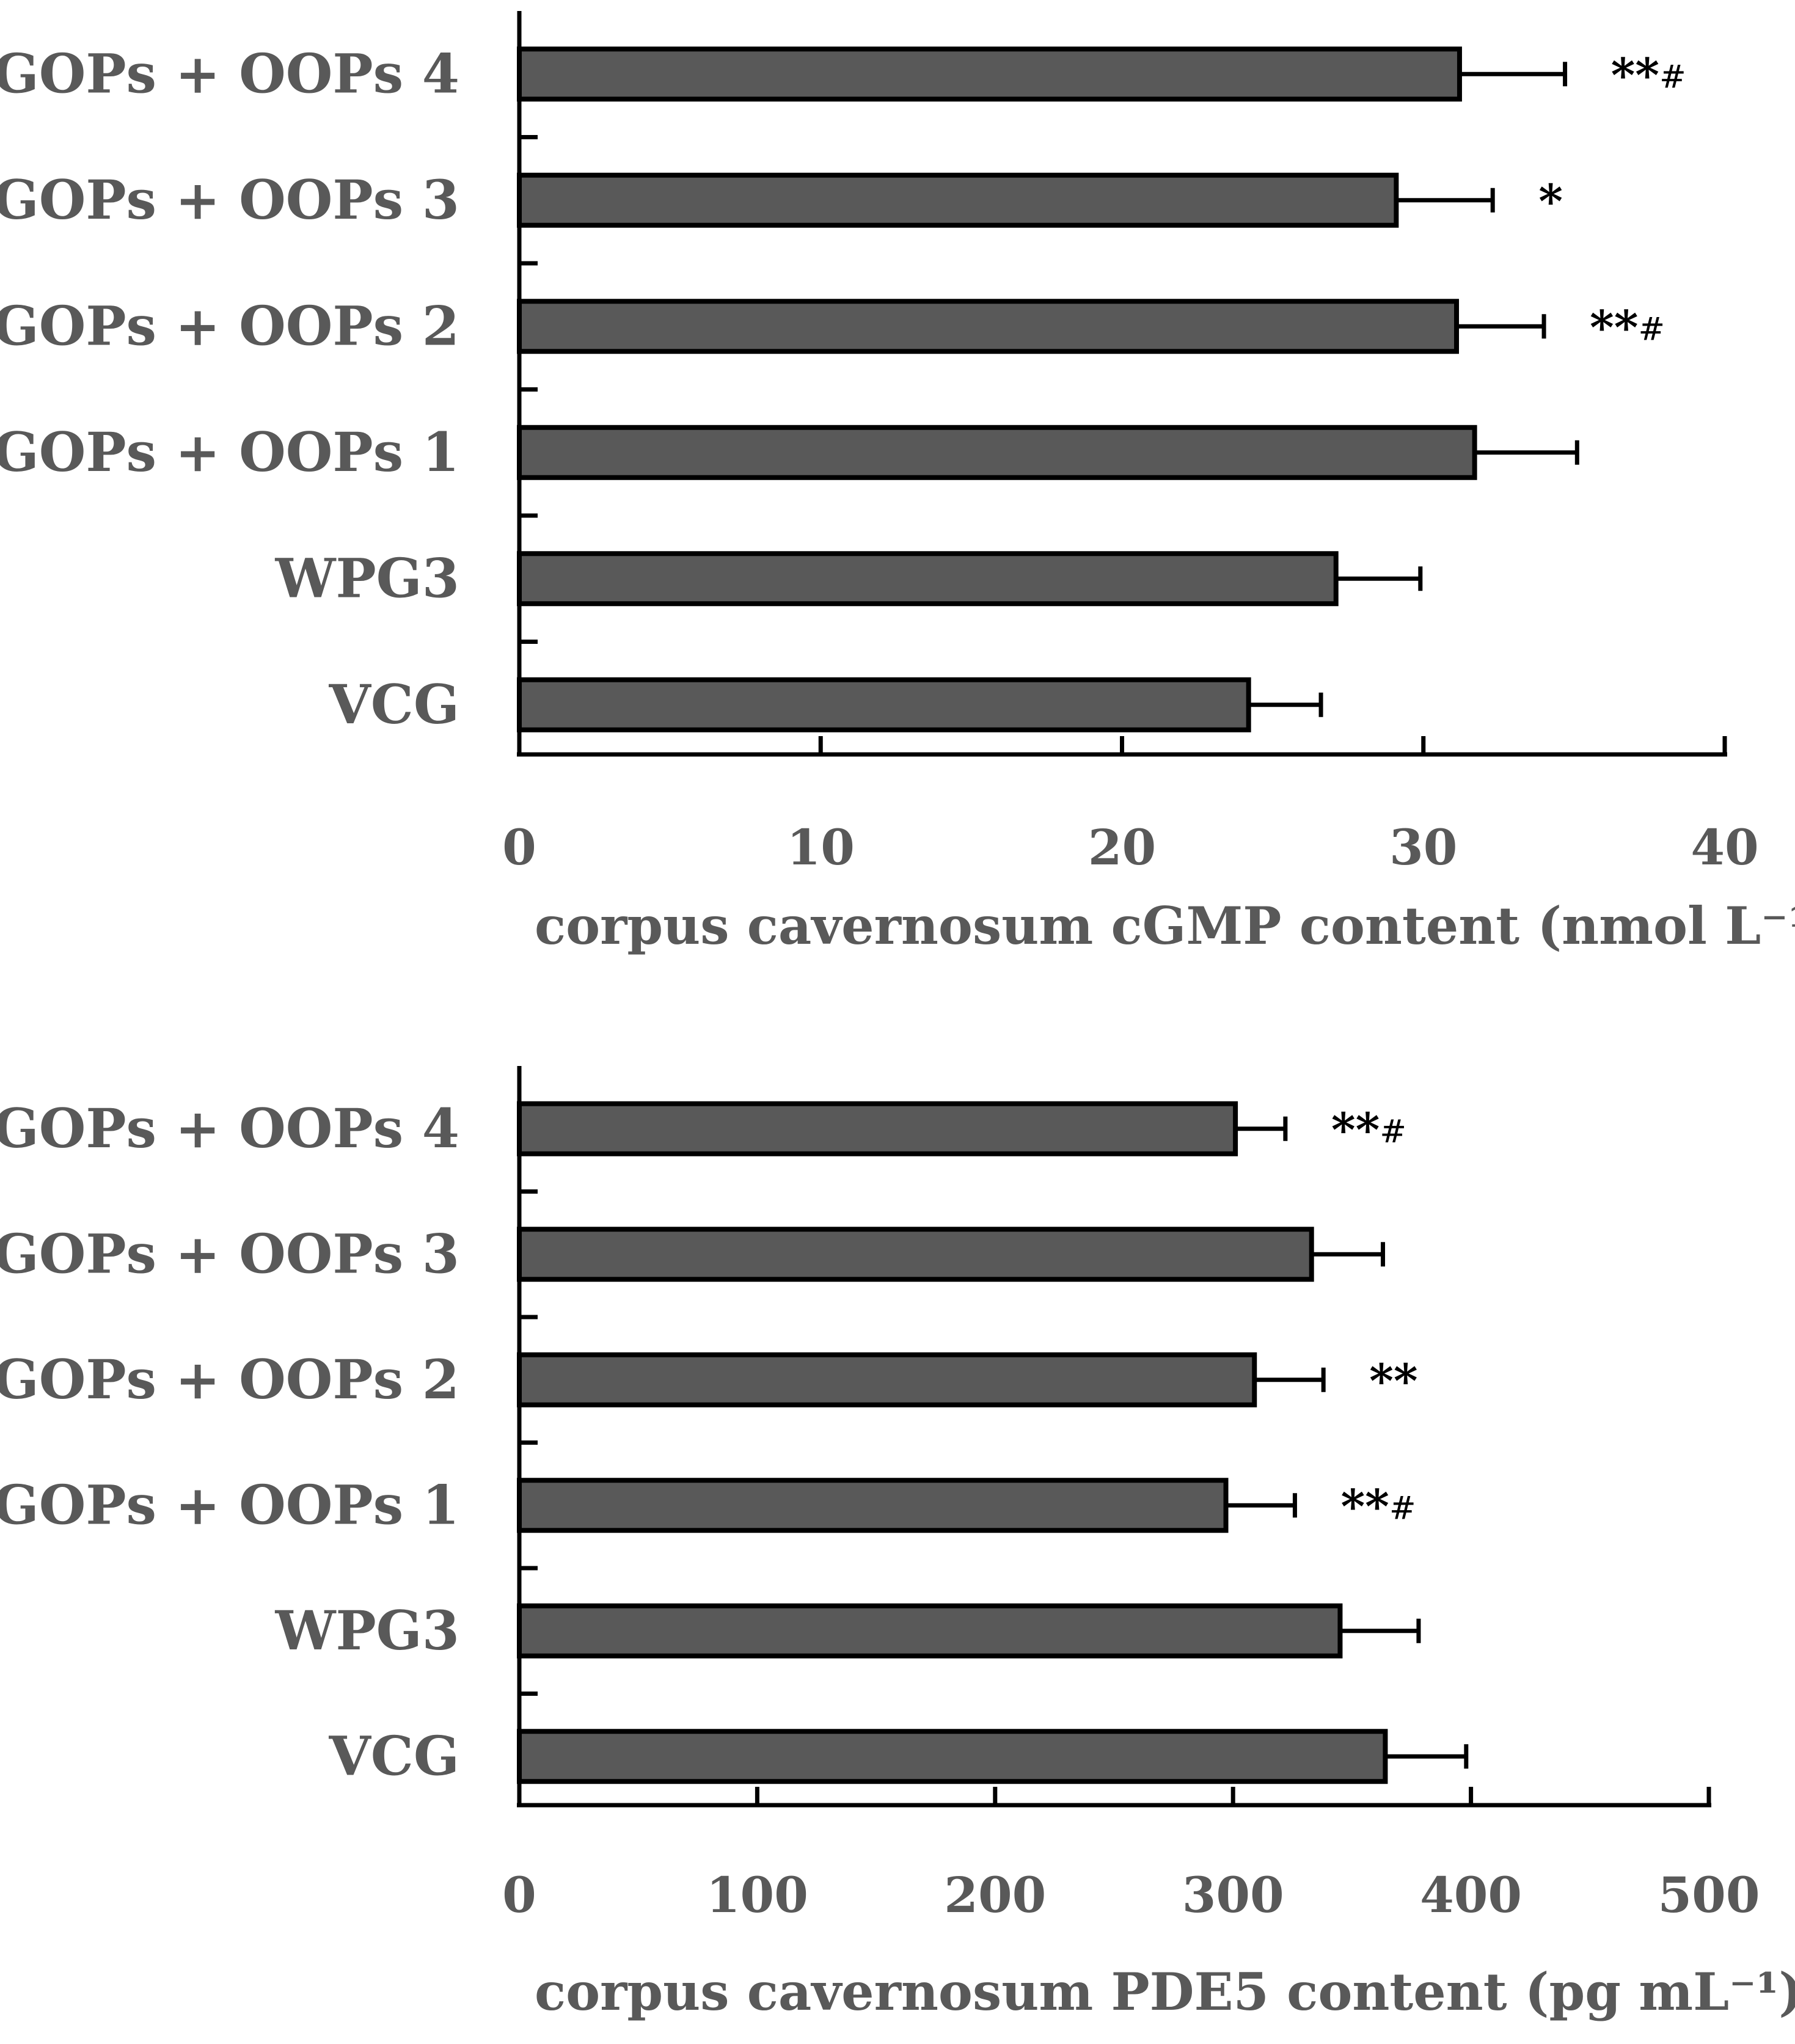 The height and width of the screenshot is (2044, 1795). What do you see at coordinates (821, 848) in the screenshot?
I see `x-tick-label: 10` at bounding box center [821, 848].